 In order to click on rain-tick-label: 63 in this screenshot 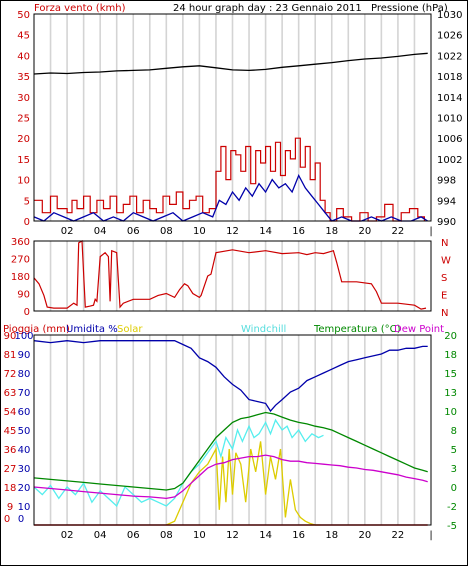, I will do `click(10, 393)`.